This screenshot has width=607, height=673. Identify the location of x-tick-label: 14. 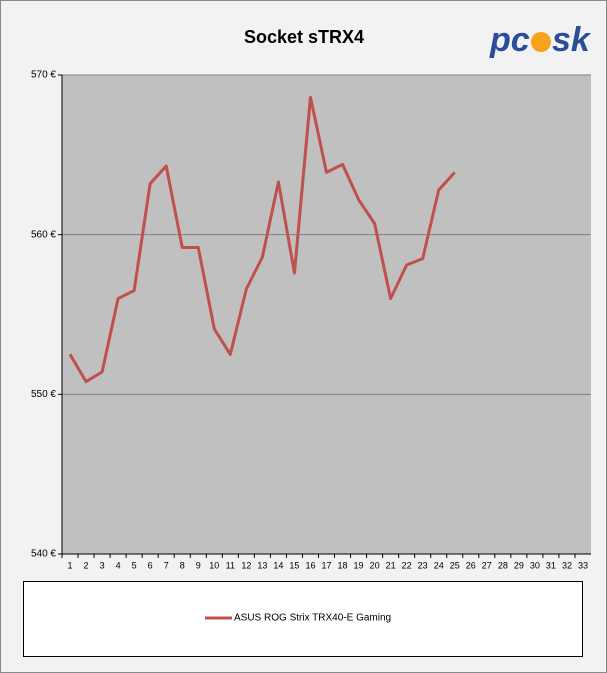
(278, 565).